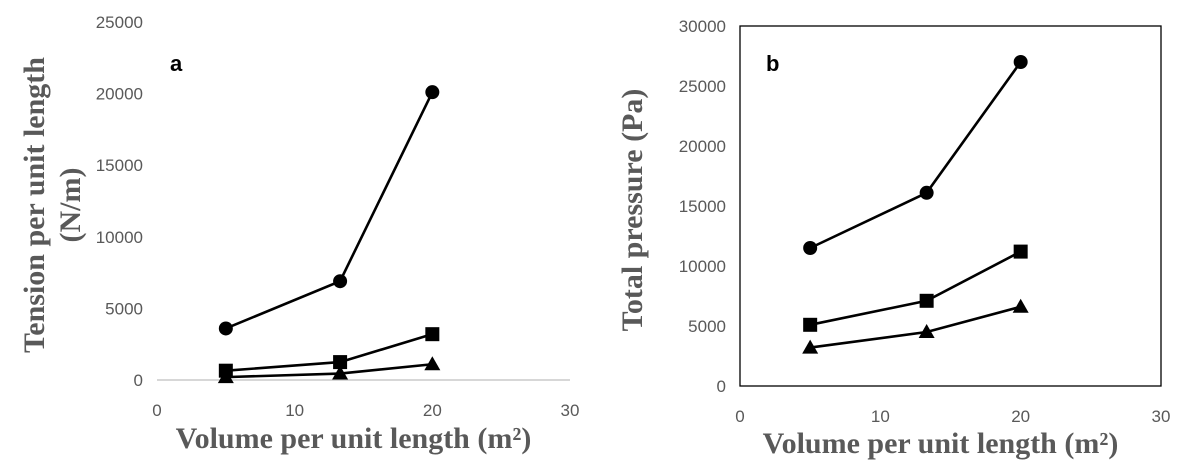 This screenshot has height=468, width=1184. What do you see at coordinates (176, 63) in the screenshot?
I see `panel-label: a` at bounding box center [176, 63].